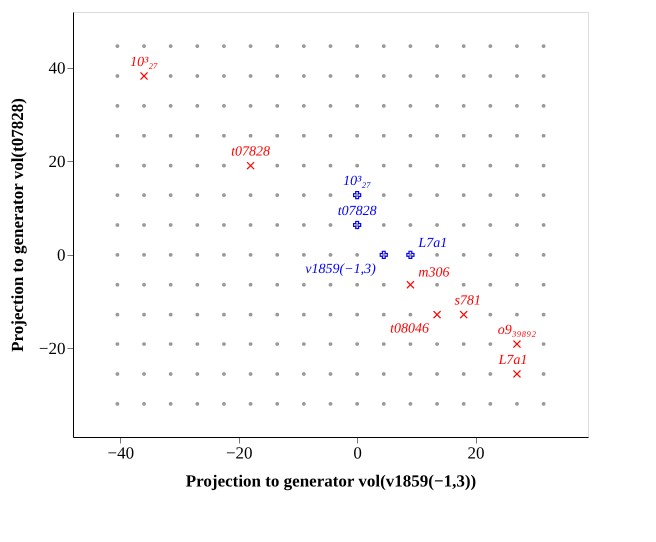 This screenshot has width=656, height=542. I want to click on annotation: L7a1, so click(432, 243).